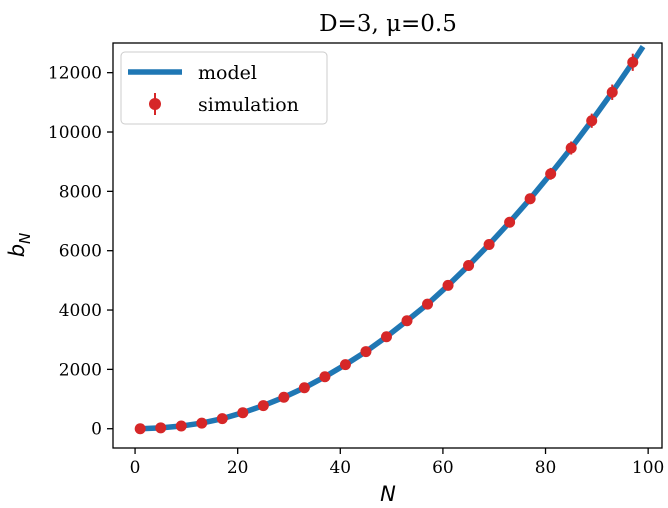 The image size is (668, 508). Describe the element at coordinates (96, 430) in the screenshot. I see `y-tick-label: 0` at that location.